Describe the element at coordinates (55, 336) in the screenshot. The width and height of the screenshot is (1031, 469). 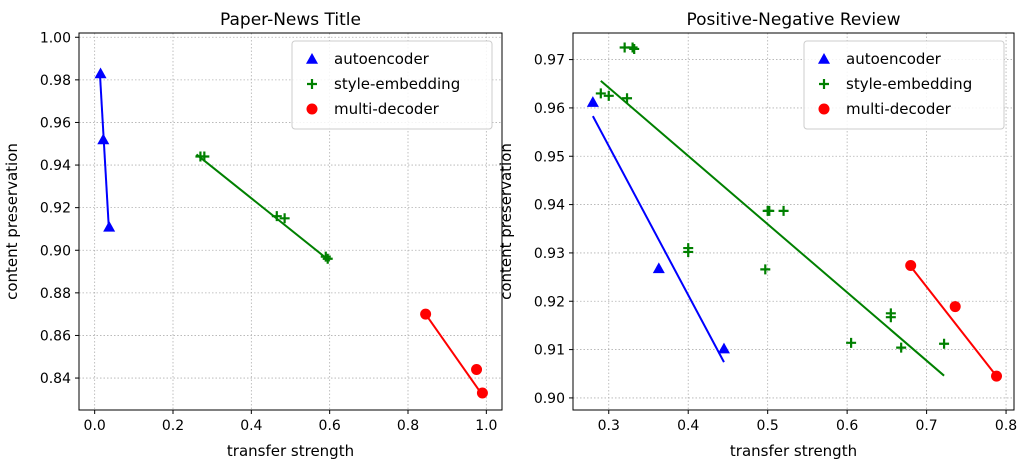
I see `panel-1-y-tick-label: 0.86` at that location.